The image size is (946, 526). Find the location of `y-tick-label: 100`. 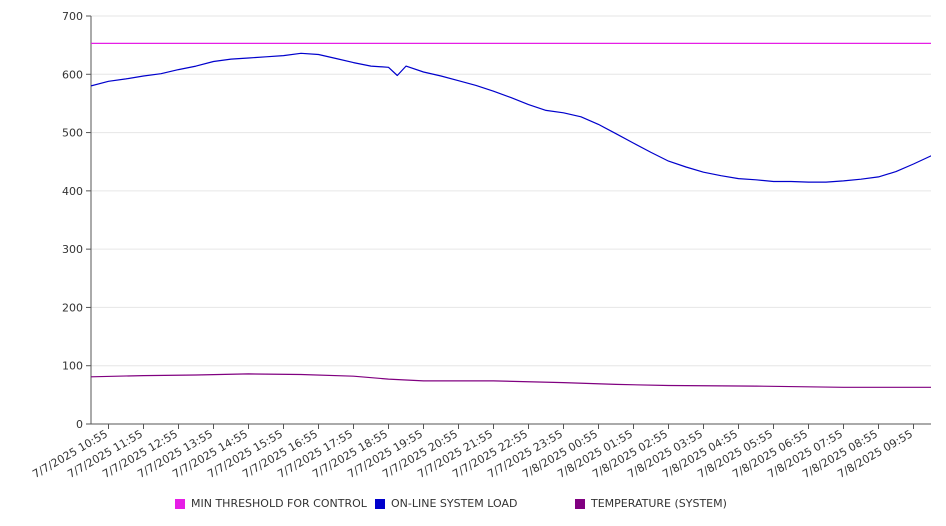

y-tick-label: 100 is located at coordinates (72, 366).